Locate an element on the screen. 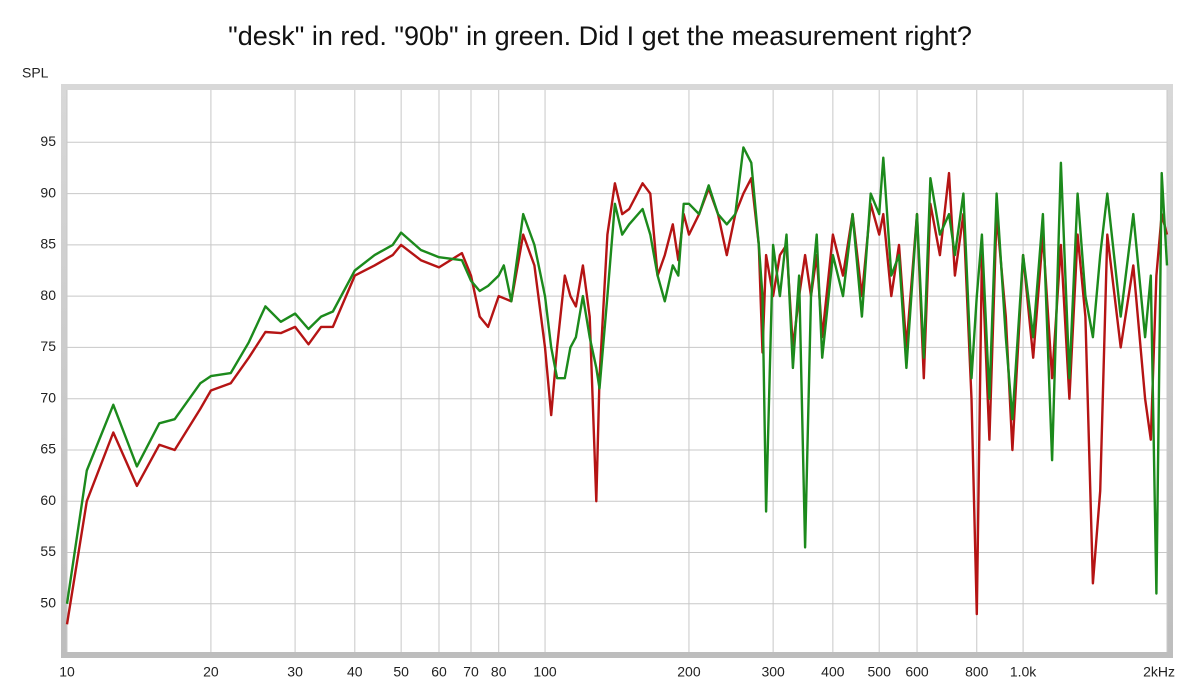 The height and width of the screenshot is (692, 1200). y-tick-label: 55 is located at coordinates (48, 551).